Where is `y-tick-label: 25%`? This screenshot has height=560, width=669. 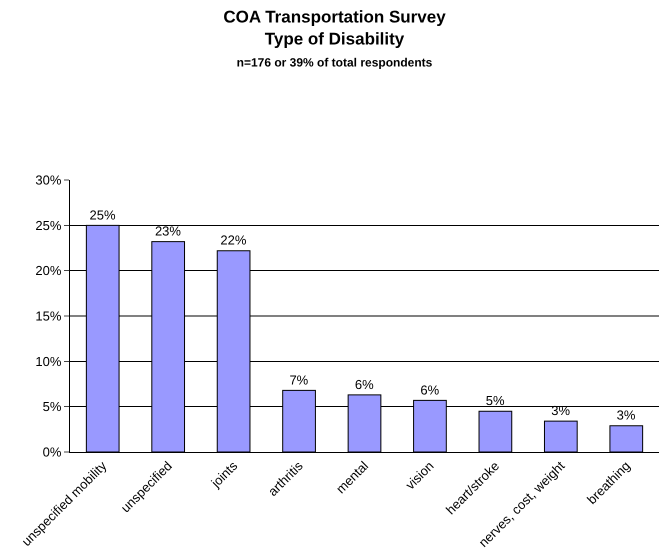 y-tick-label: 25% is located at coordinates (48, 225).